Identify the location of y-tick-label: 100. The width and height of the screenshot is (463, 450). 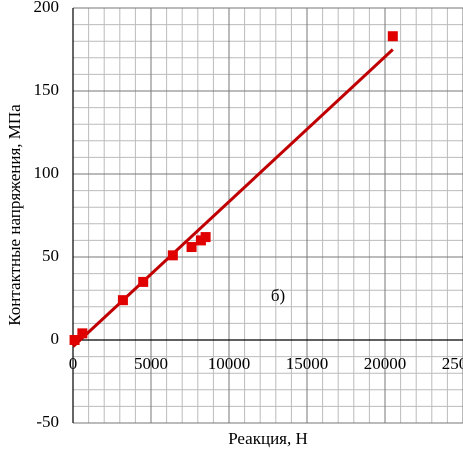
(47, 172).